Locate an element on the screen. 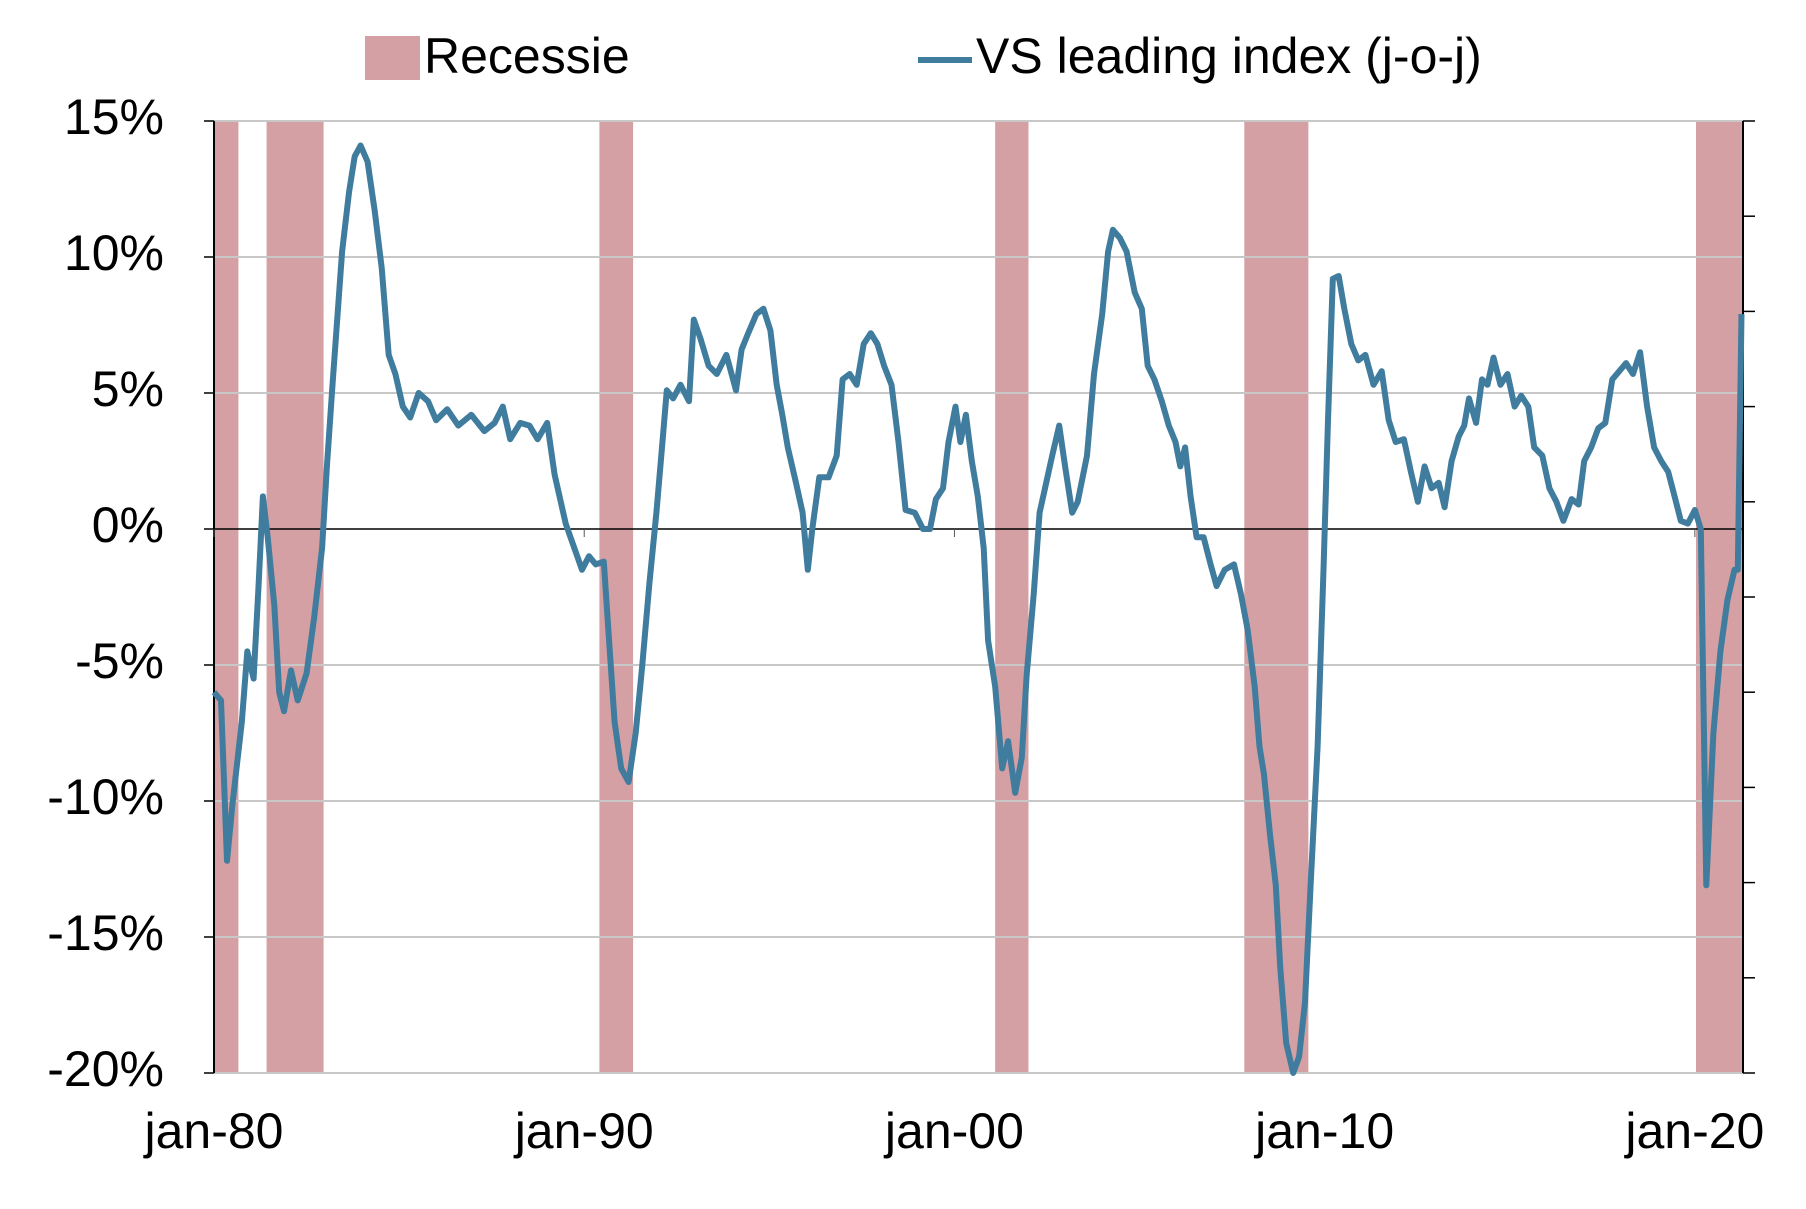 This screenshot has height=1209, width=1806. x-tick-label: jan-80 is located at coordinates (213, 1131).